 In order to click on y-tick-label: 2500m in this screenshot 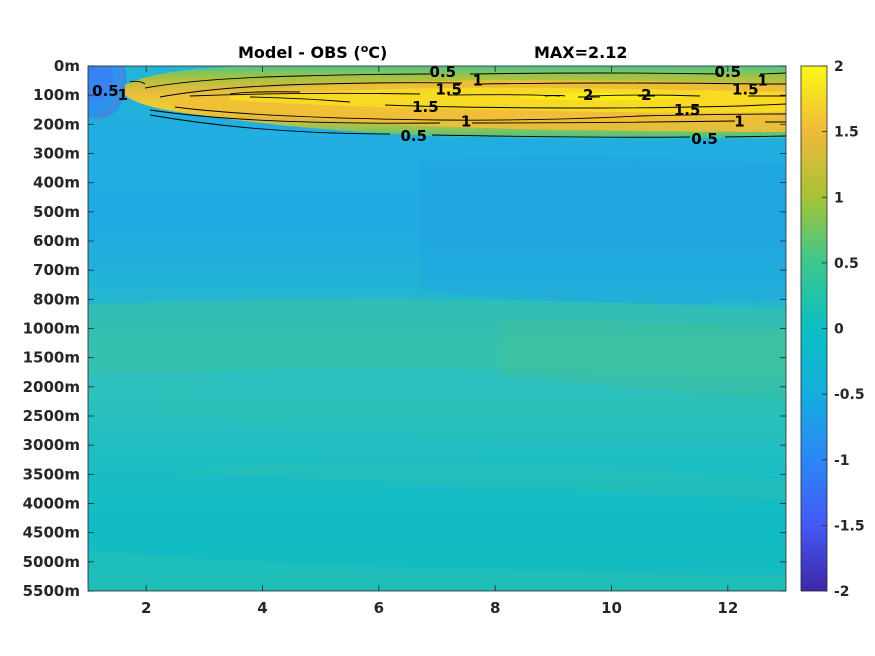, I will do `click(51, 416)`.